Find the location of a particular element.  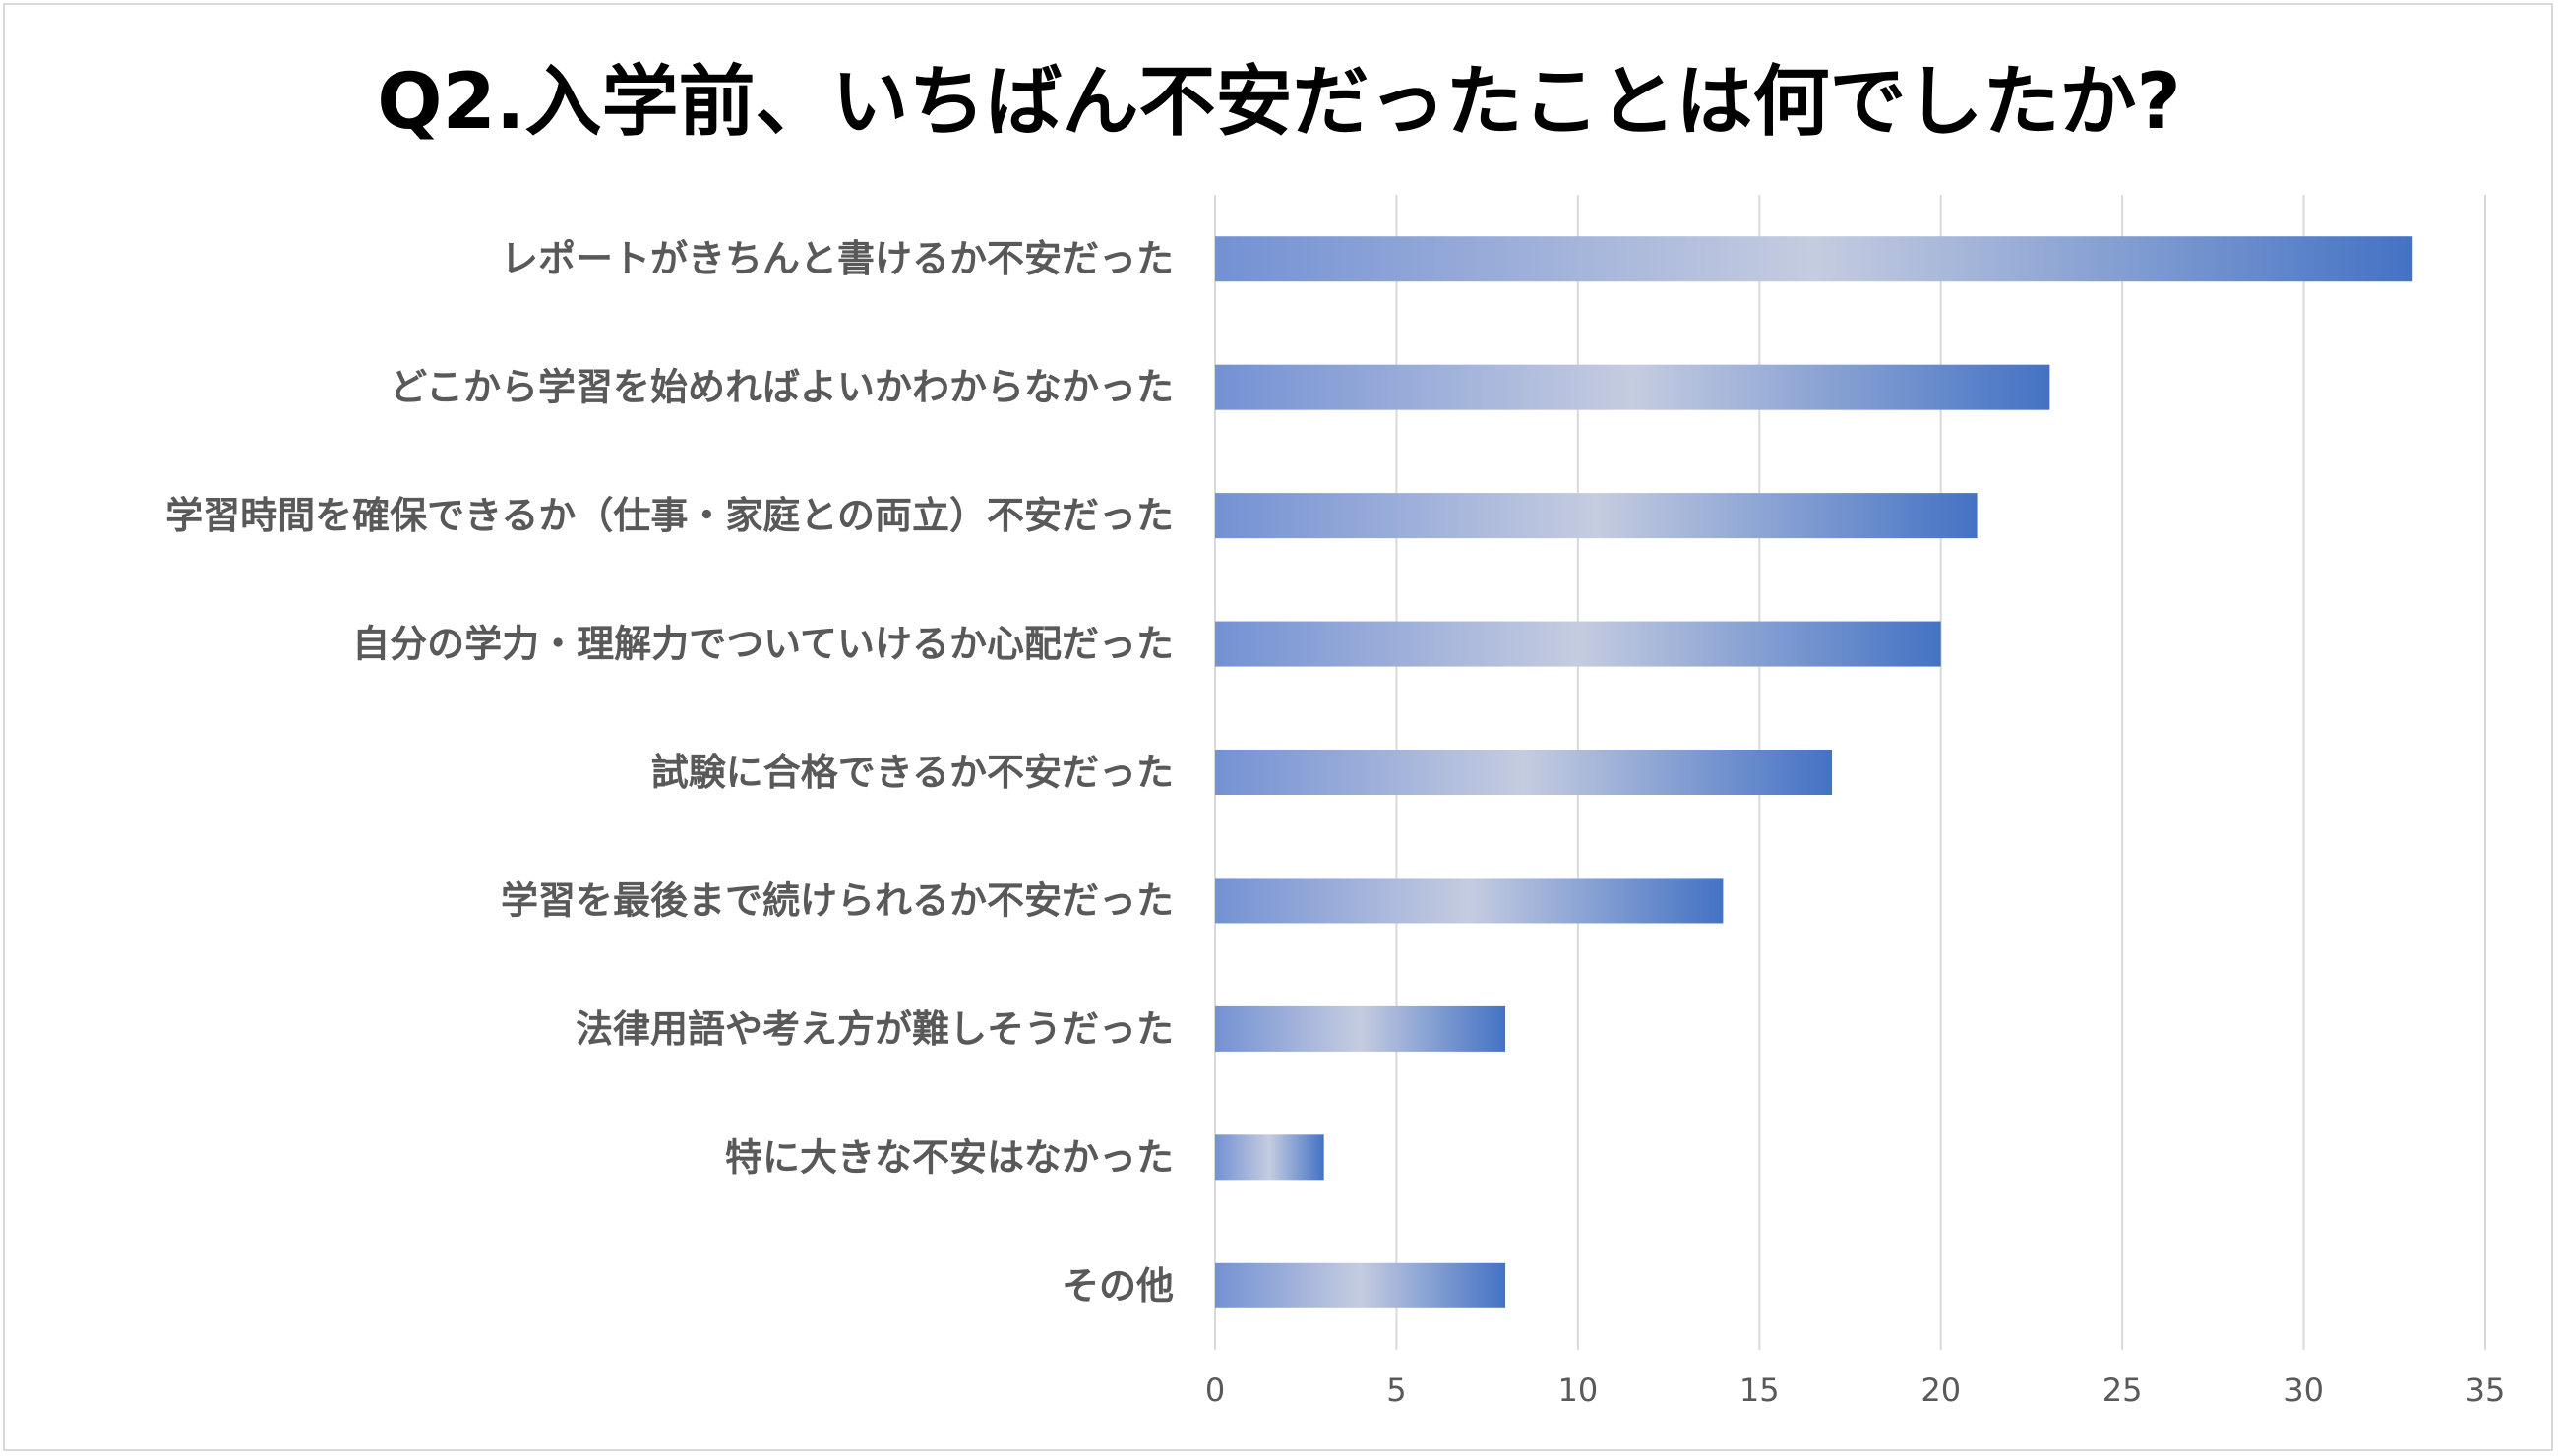

category-label: どこから学習を始めればよいかわからなかった is located at coordinates (782, 387).